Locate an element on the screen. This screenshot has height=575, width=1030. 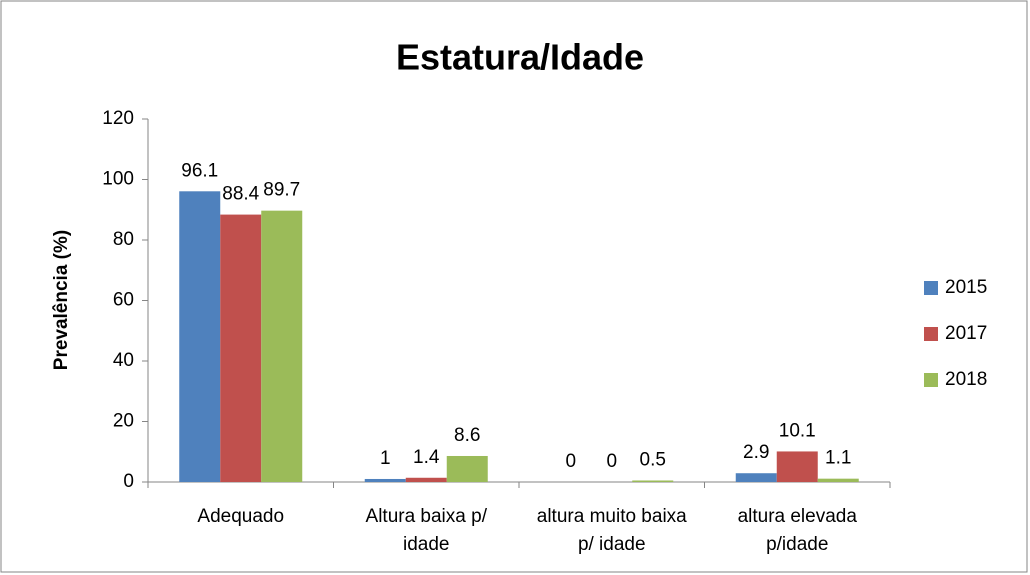
data-label: 0.5 is located at coordinates (653, 460).